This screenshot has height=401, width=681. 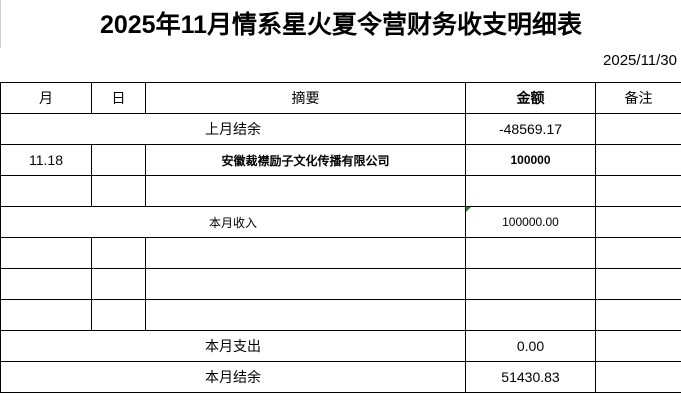 What do you see at coordinates (340, 24) in the screenshot?
I see `sheet-title: 2025年11月情系星火夏令营财务收支明细表` at bounding box center [340, 24].